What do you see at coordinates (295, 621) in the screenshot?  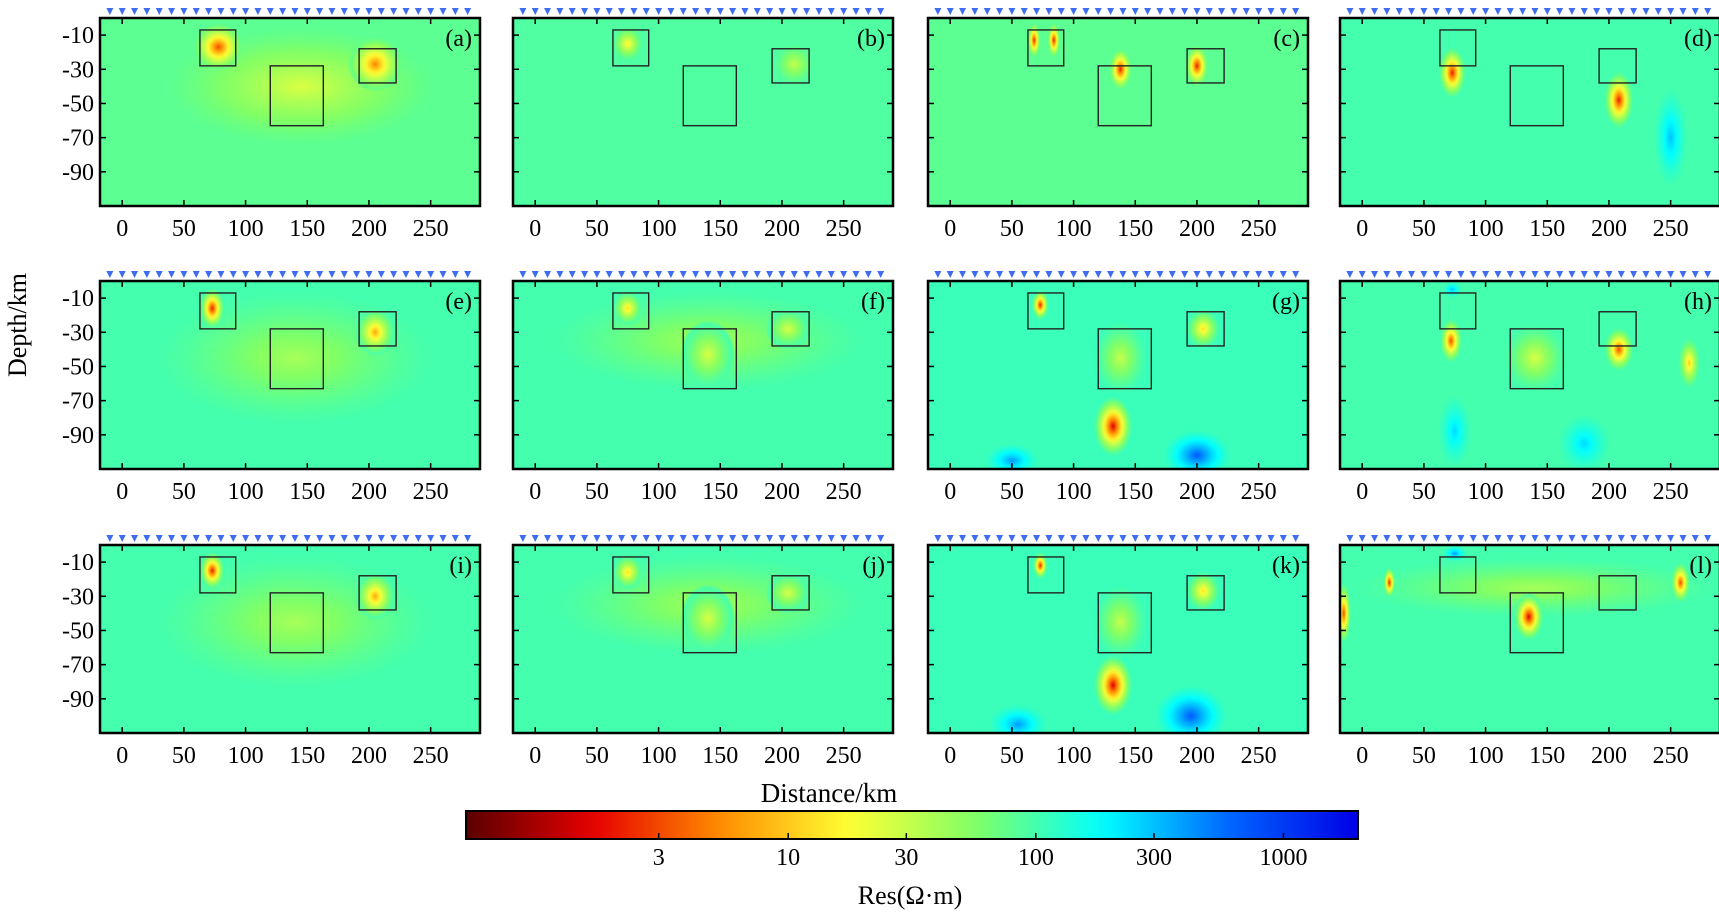 I see `resistivity-field` at bounding box center [295, 621].